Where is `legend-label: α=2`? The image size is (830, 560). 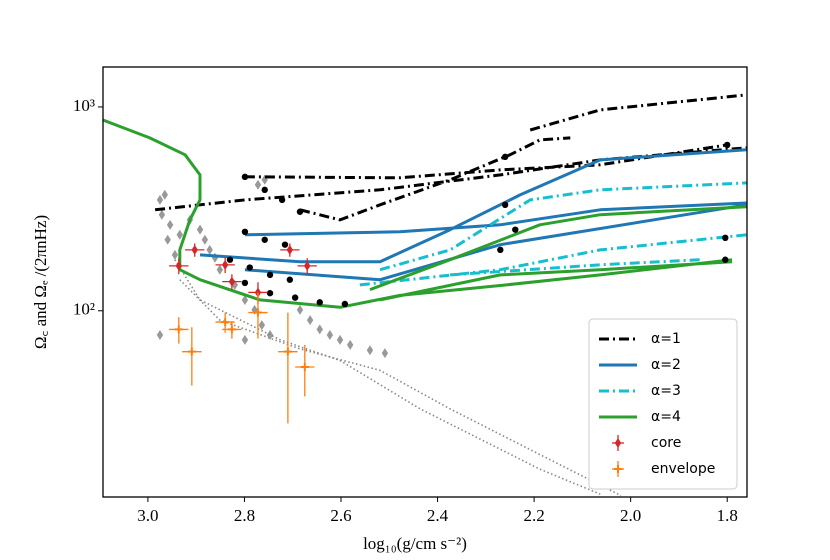
legend-label: α=2 is located at coordinates (666, 365).